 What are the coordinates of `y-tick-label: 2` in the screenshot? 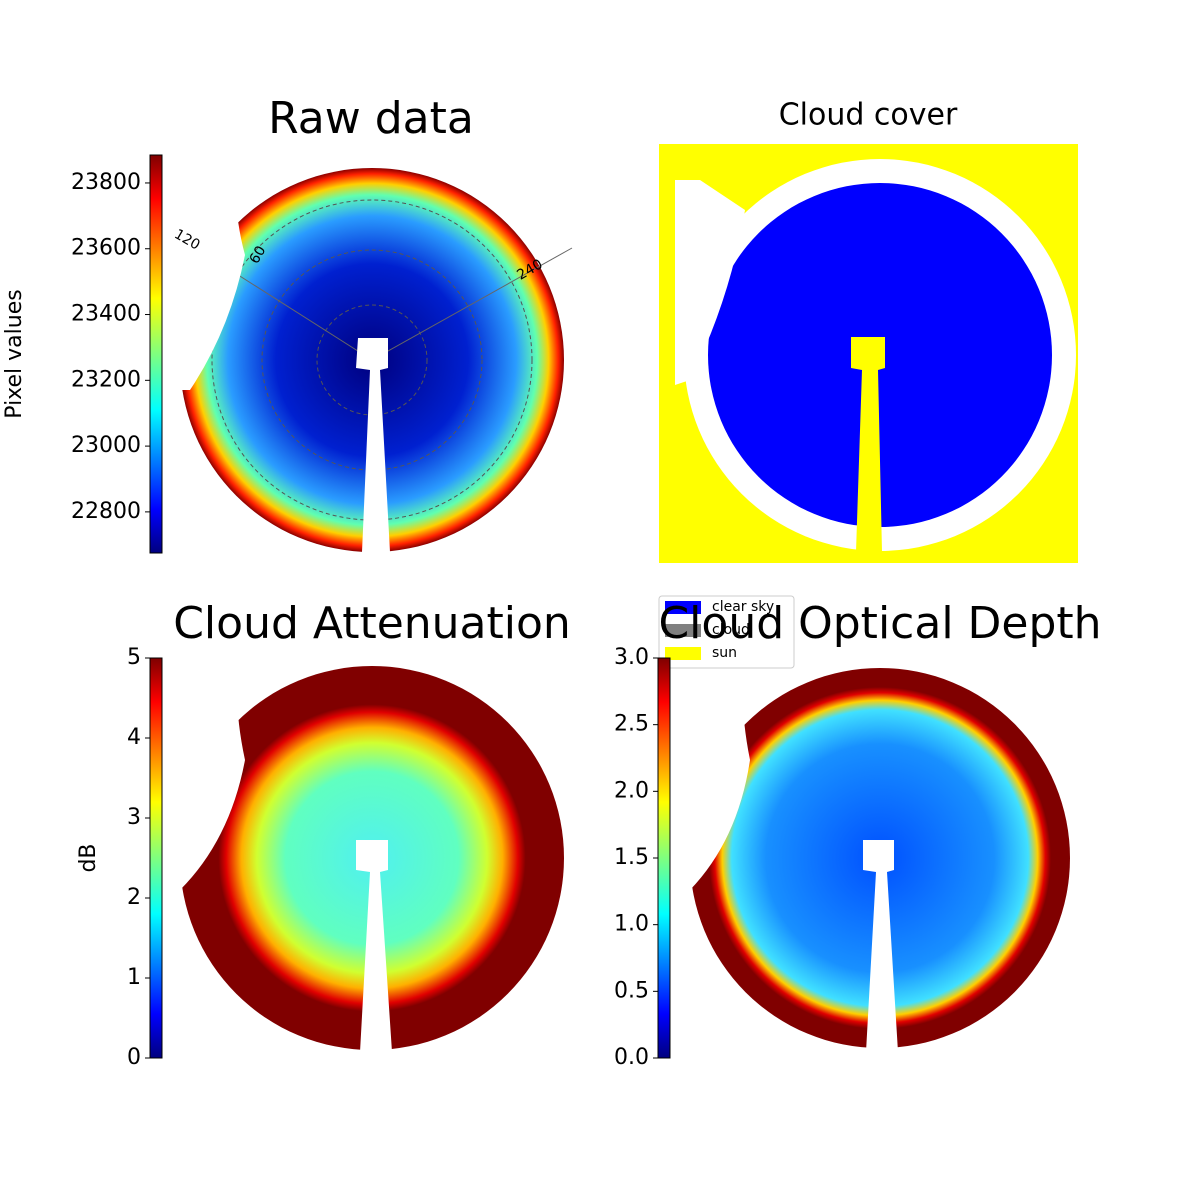 It's located at (134, 897).